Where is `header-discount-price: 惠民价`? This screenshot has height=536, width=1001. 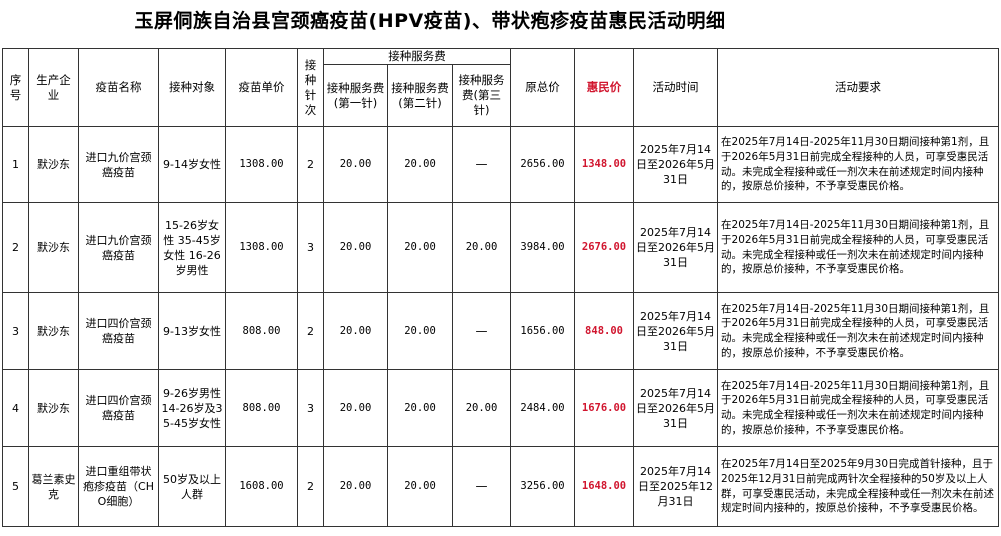
header-discount-price: 惠民价 is located at coordinates (604, 87).